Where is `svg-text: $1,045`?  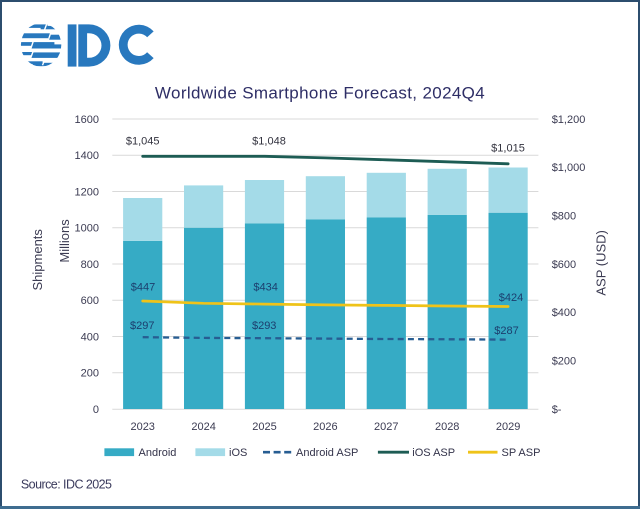 svg-text: $1,045 is located at coordinates (143, 141).